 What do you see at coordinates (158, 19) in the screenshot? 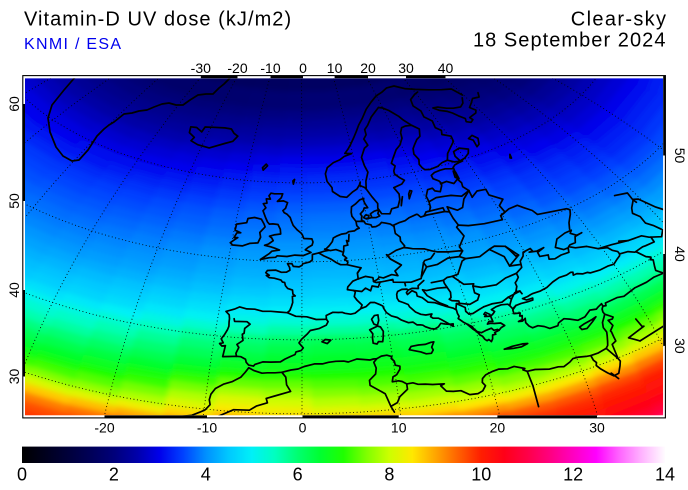
I see `svg-text: Vitamin-D UV dose (kJ/m2)` at bounding box center [158, 19].